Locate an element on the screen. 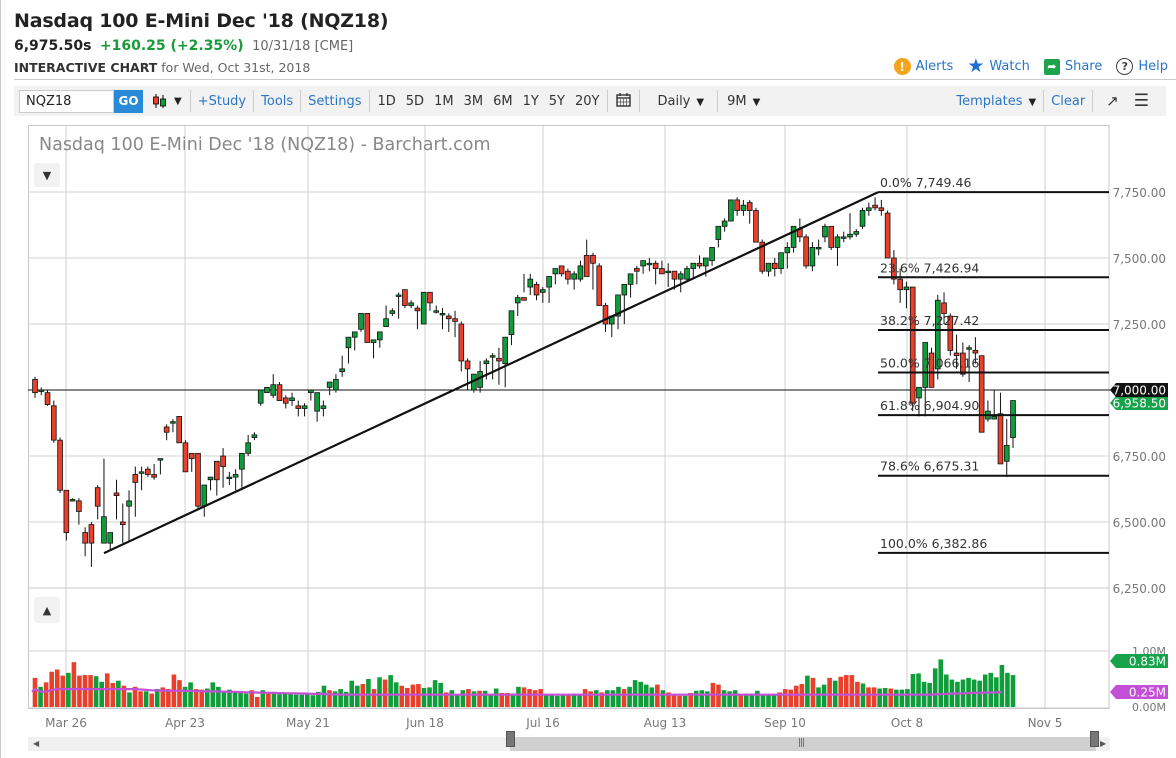  last-price: 6,975.50s is located at coordinates (53, 46).